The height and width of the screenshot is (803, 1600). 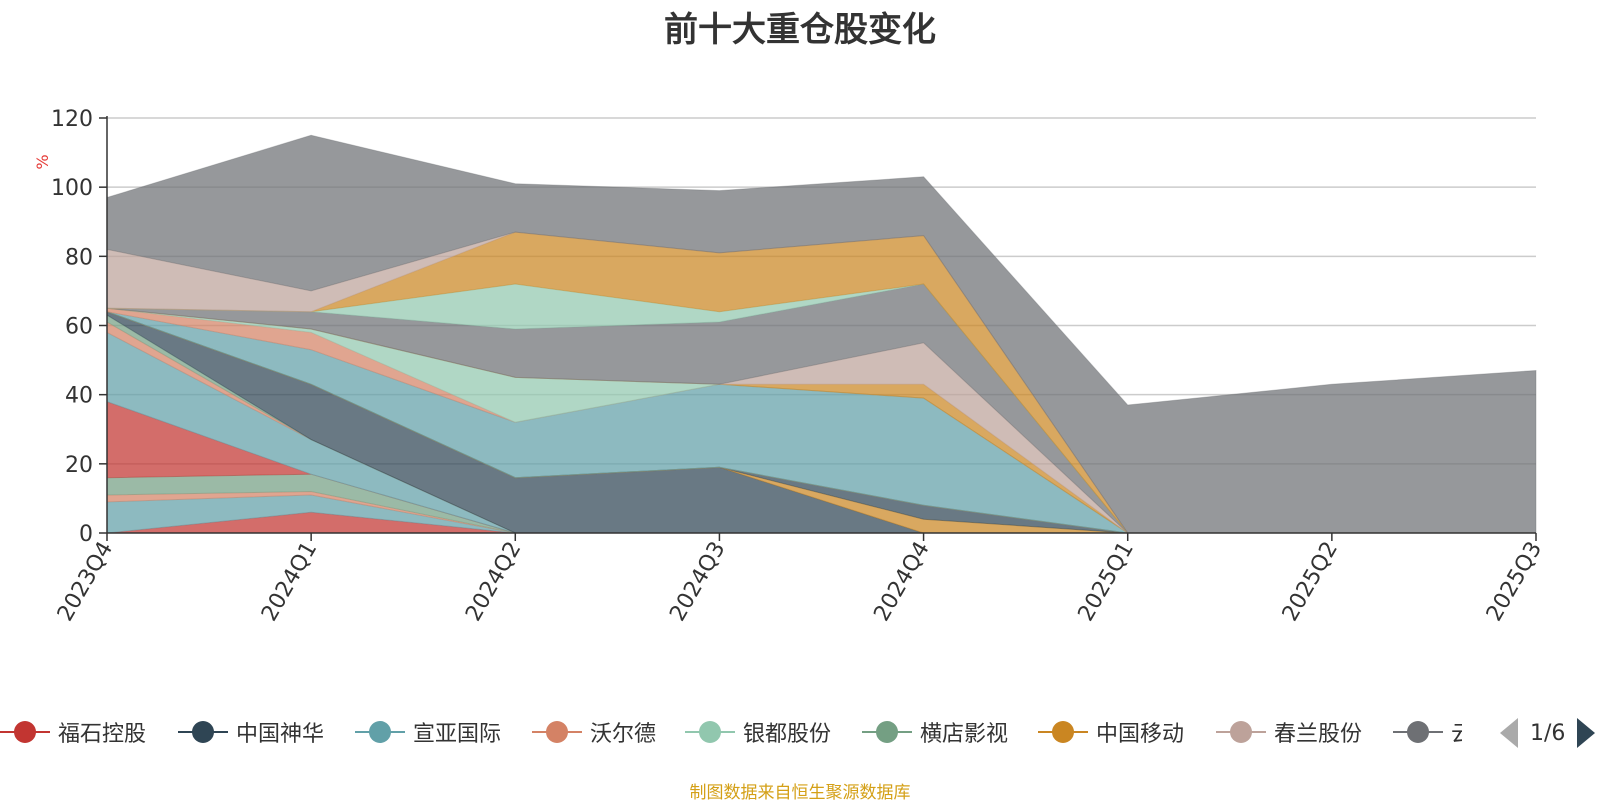 What do you see at coordinates (280, 734) in the screenshot?
I see `legend-label: 中国神华` at bounding box center [280, 734].